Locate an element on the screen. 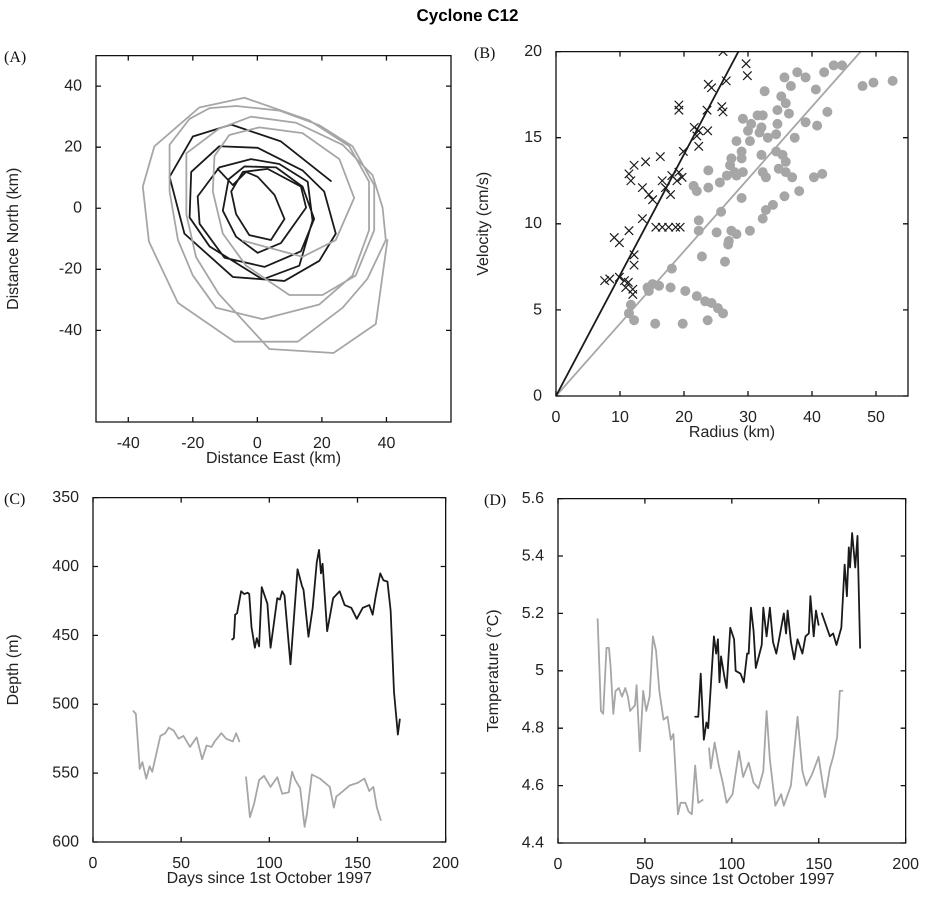 The height and width of the screenshot is (902, 935). y-tick-label: 4.4 is located at coordinates (533, 843).